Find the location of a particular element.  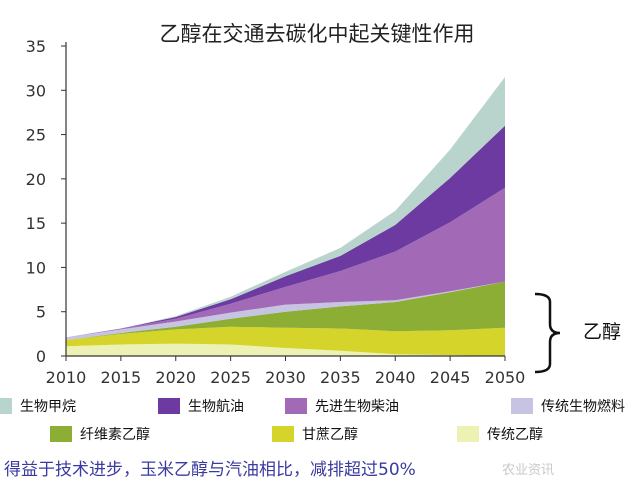

y-tick-label: 20 is located at coordinates (36, 179).